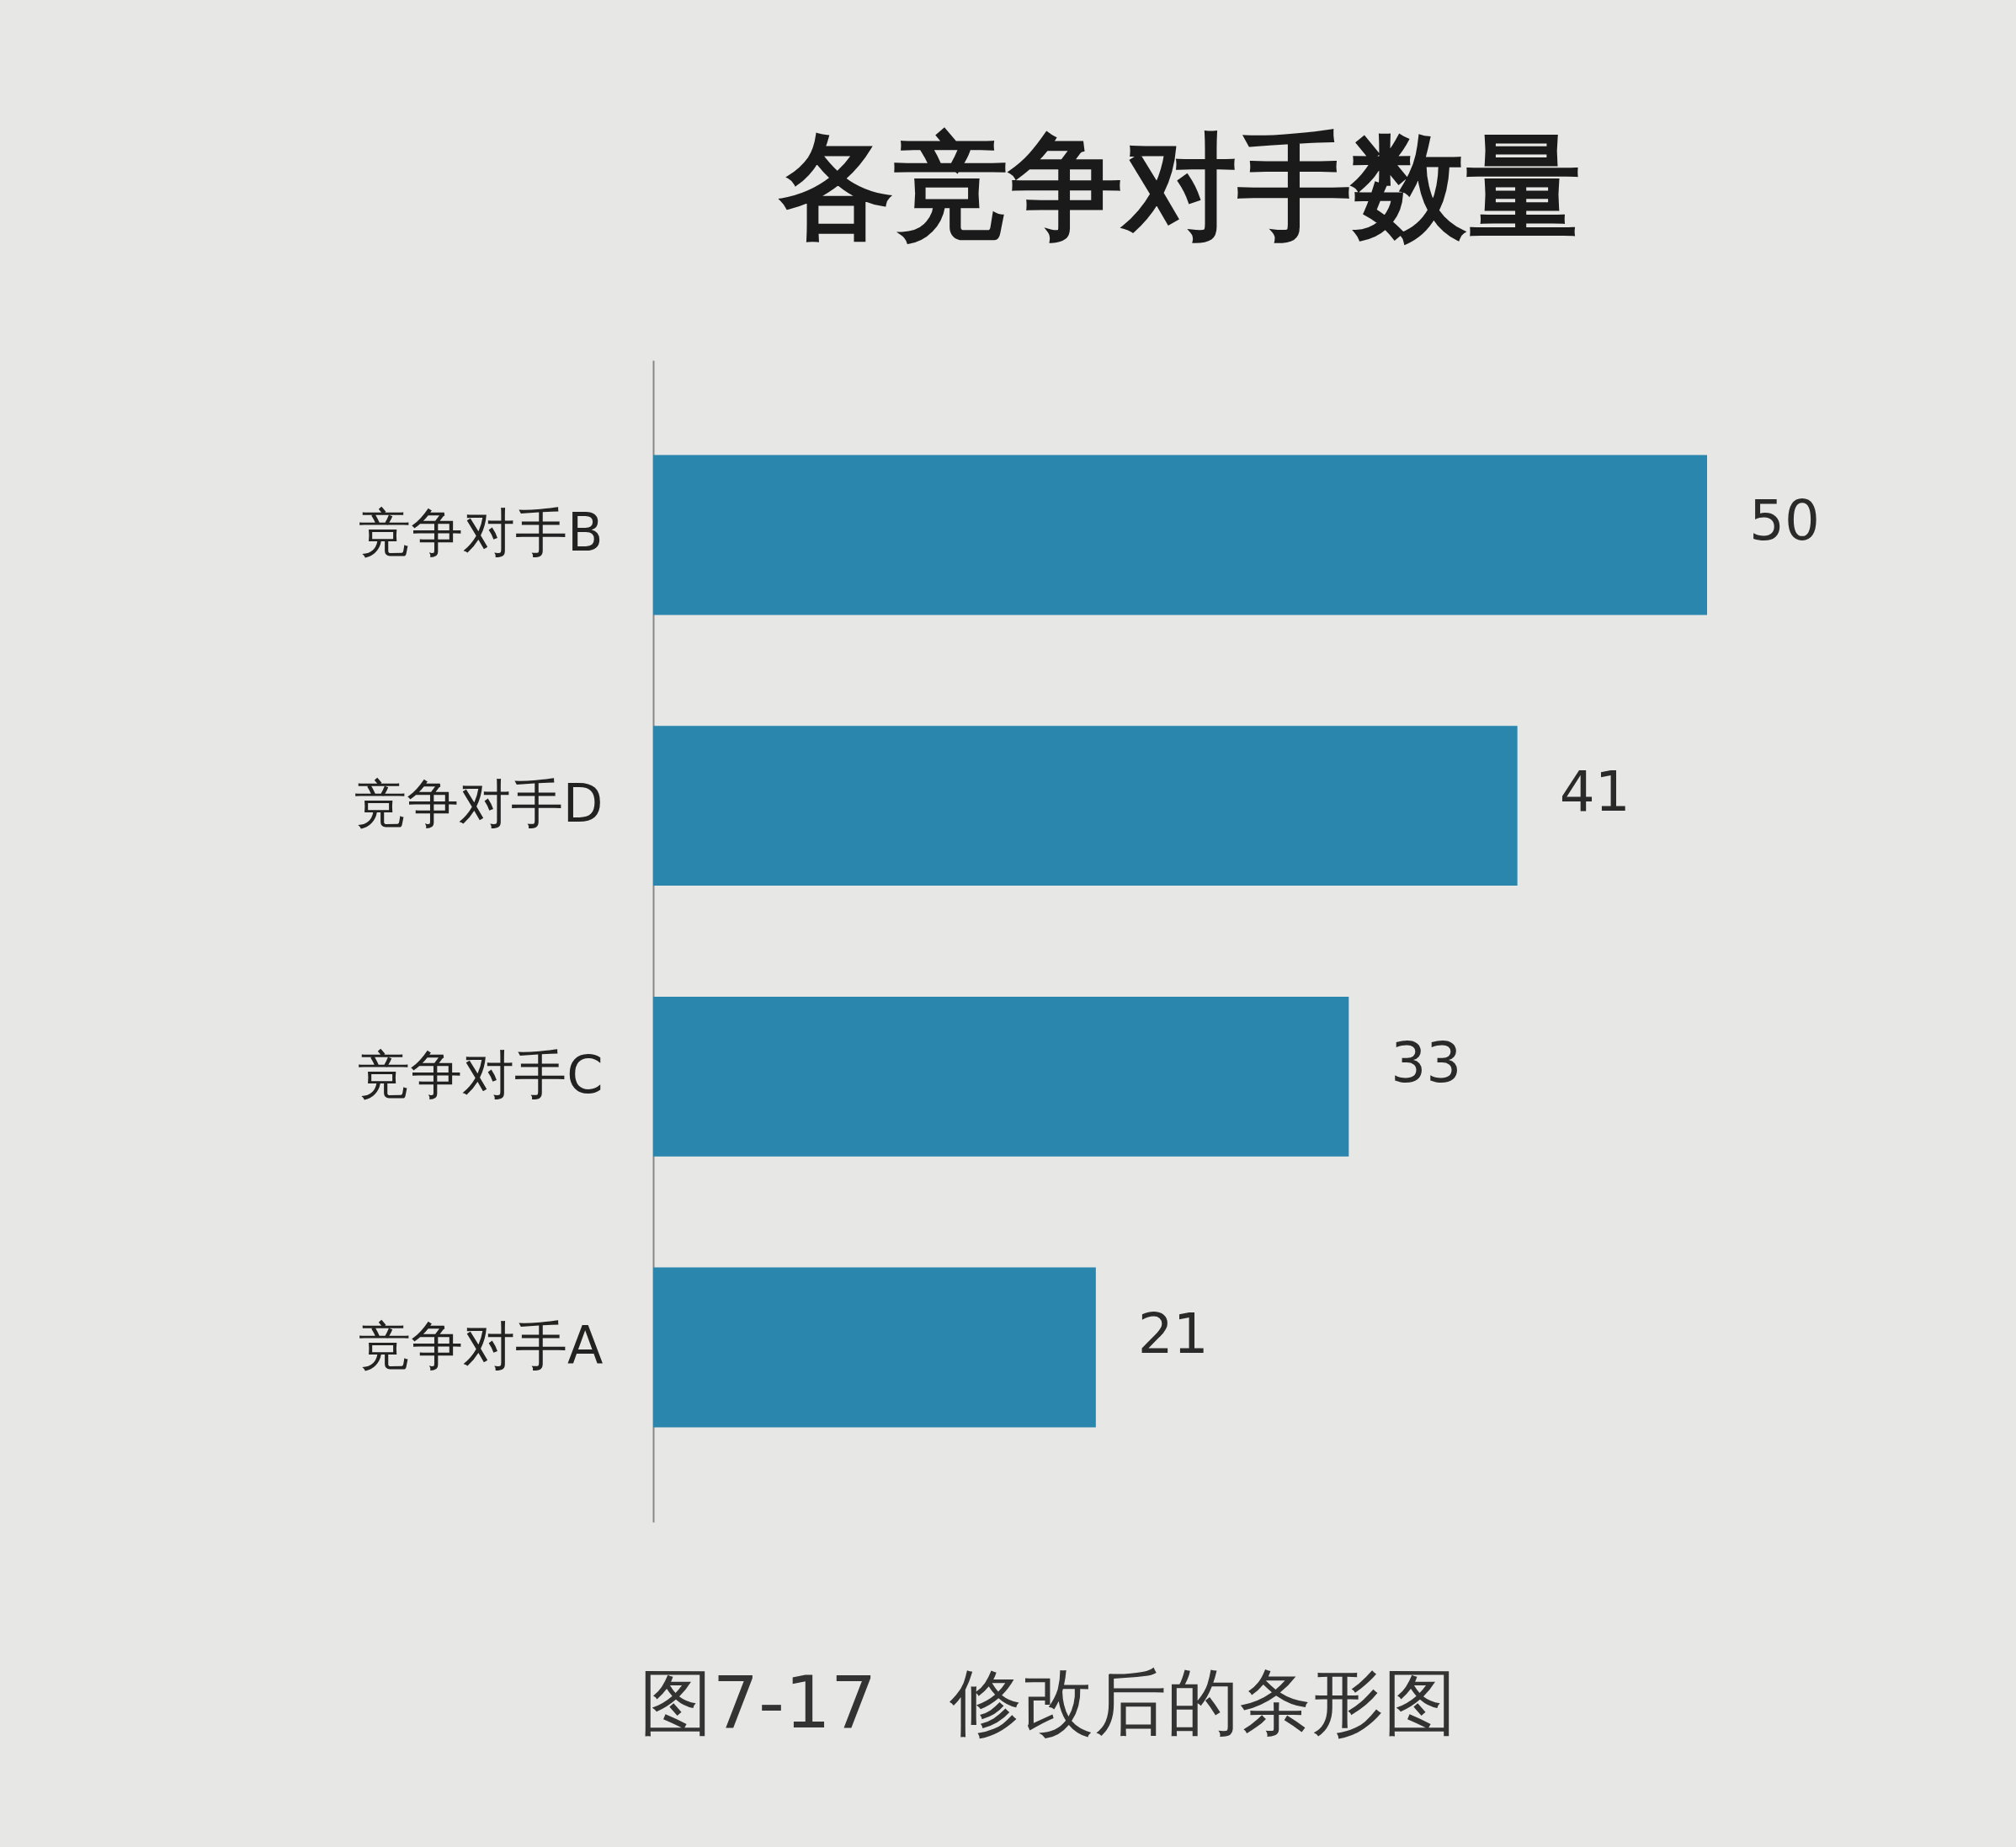 This screenshot has width=2016, height=1847. Describe the element at coordinates (1595, 792) in the screenshot. I see `data-label: 41` at that location.